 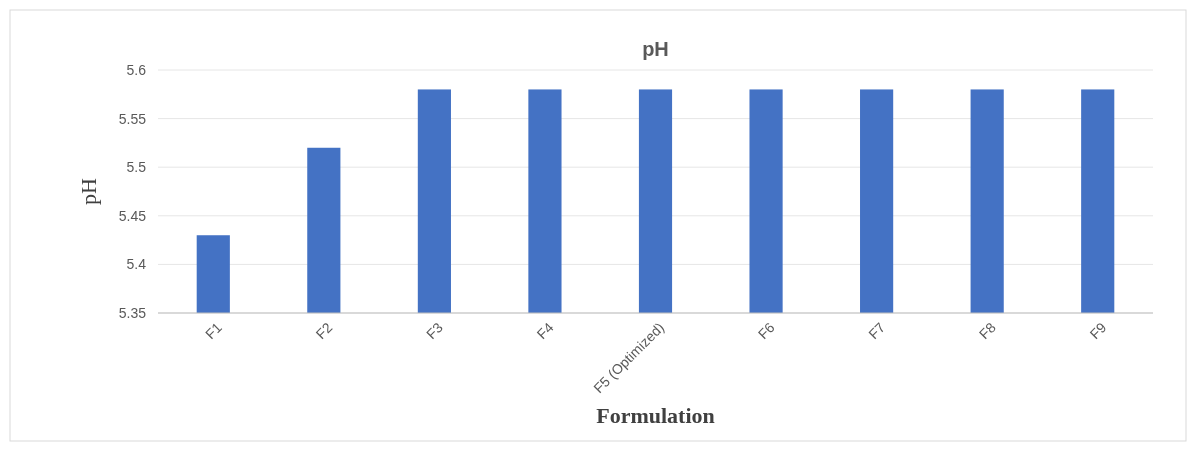 I want to click on y-tick-label: 5.5, so click(x=136, y=167).